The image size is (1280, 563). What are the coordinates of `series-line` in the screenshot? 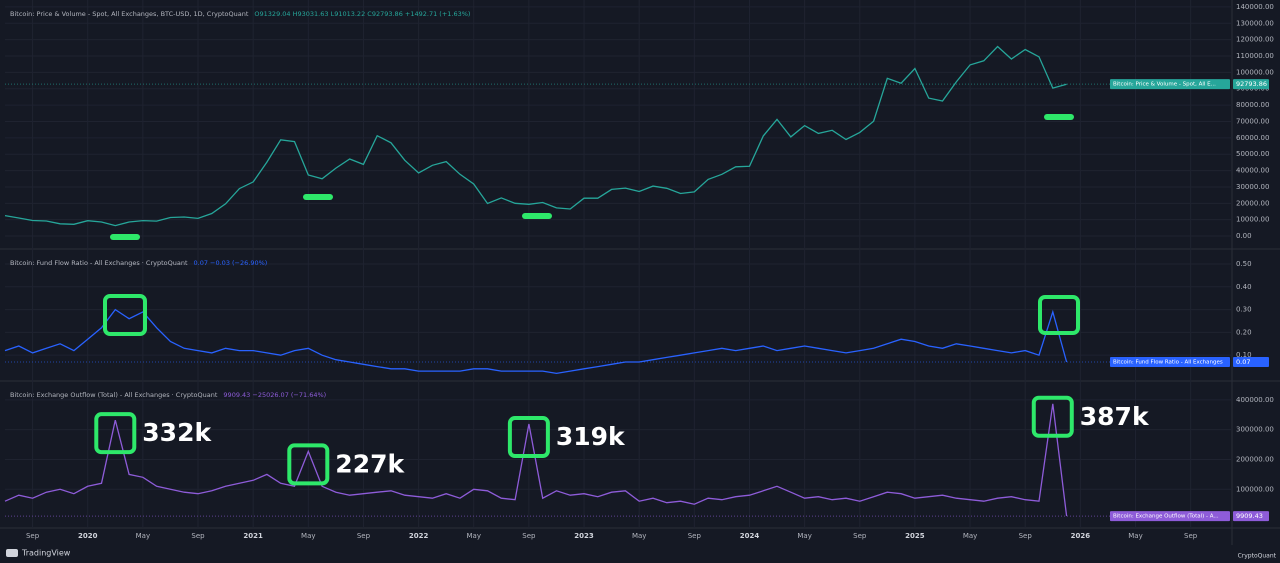 It's located at (536, 341).